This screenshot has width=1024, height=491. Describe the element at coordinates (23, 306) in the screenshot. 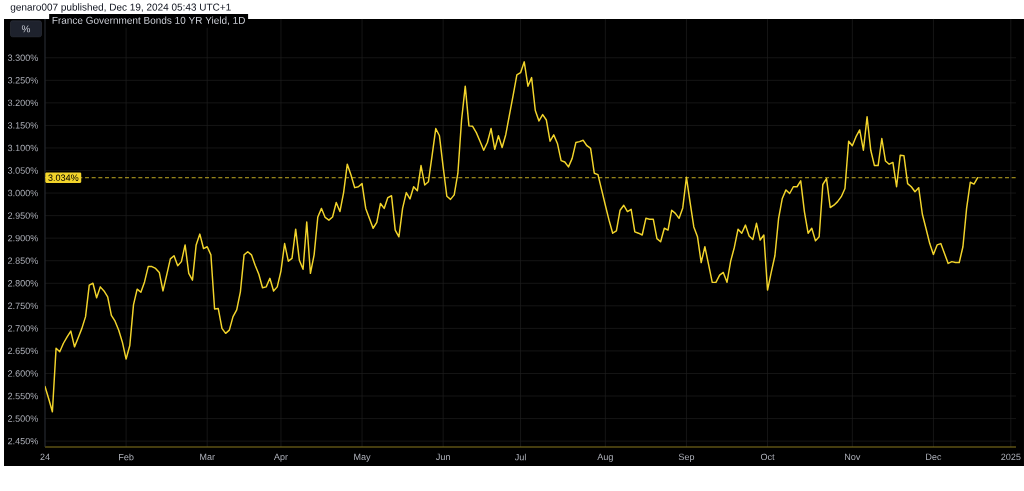

I see `y-tick-label: 2.750%` at that location.